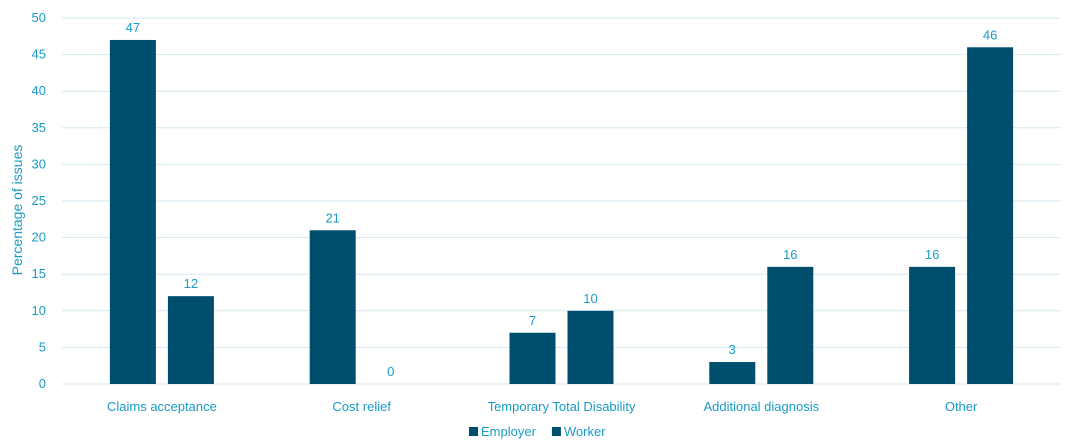 The height and width of the screenshot is (447, 1071). I want to click on legend: Employer Worker, so click(537, 431).